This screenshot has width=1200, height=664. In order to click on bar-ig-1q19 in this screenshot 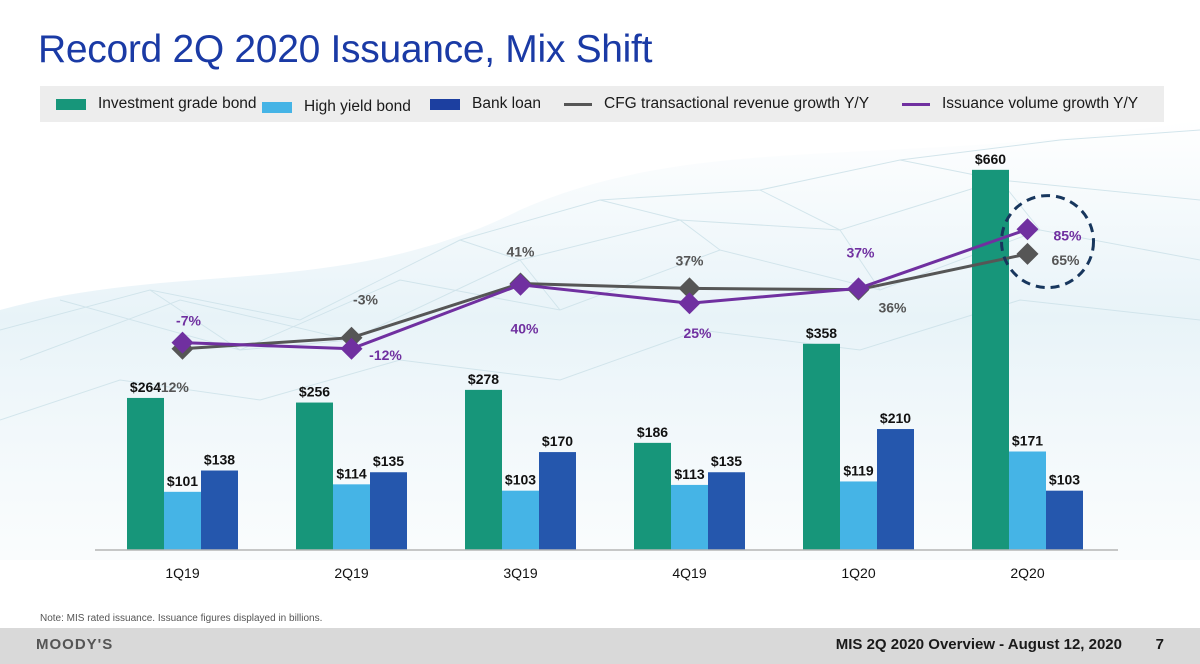, I will do `click(145, 473)`.